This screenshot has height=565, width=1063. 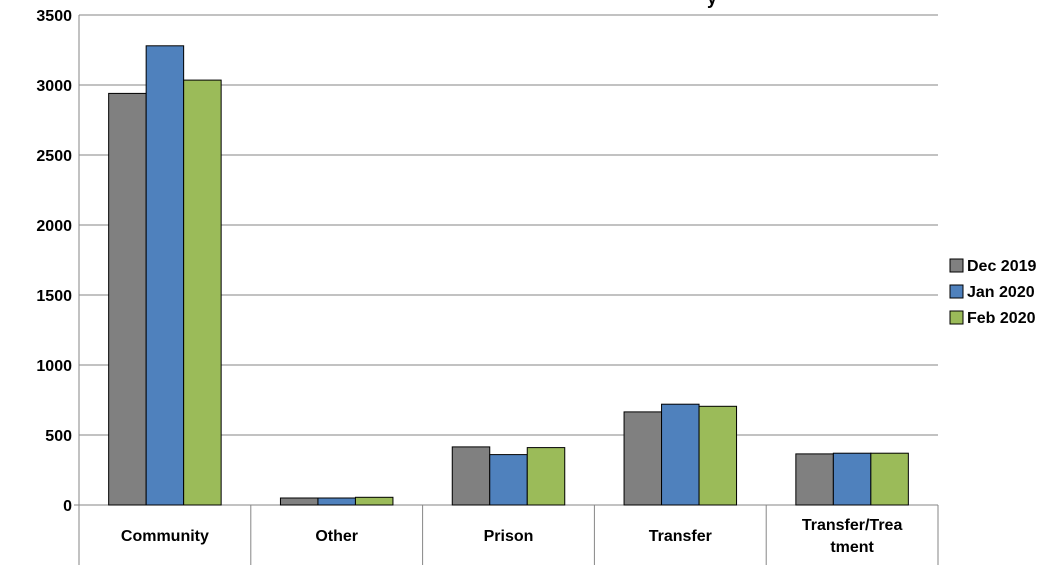 I want to click on bar-feb-2020-transfer-treatment, so click(x=889, y=479).